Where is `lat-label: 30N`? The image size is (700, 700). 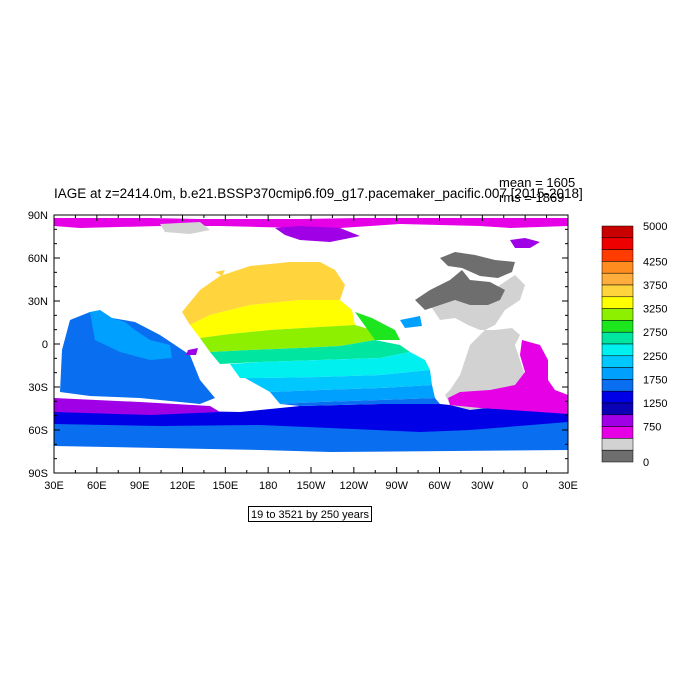 lat-label: 30N is located at coordinates (38, 302).